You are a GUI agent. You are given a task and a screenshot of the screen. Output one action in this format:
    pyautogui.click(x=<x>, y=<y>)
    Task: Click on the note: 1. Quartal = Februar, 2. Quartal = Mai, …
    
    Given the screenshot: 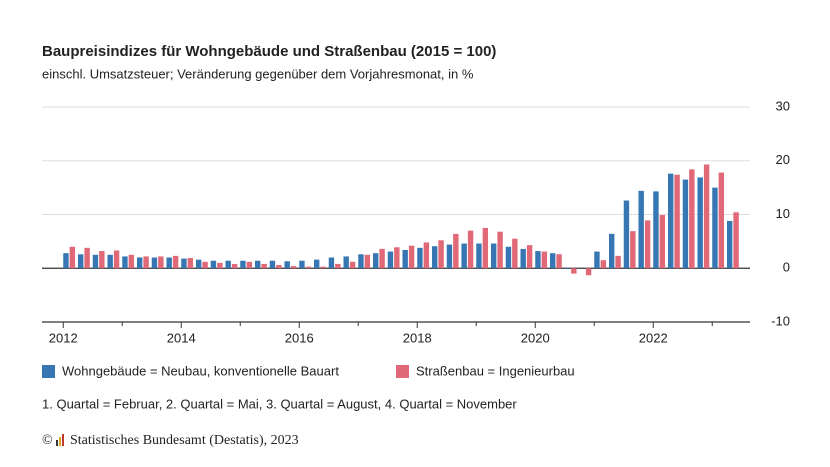 What is the action you would take?
    pyautogui.click(x=279, y=403)
    